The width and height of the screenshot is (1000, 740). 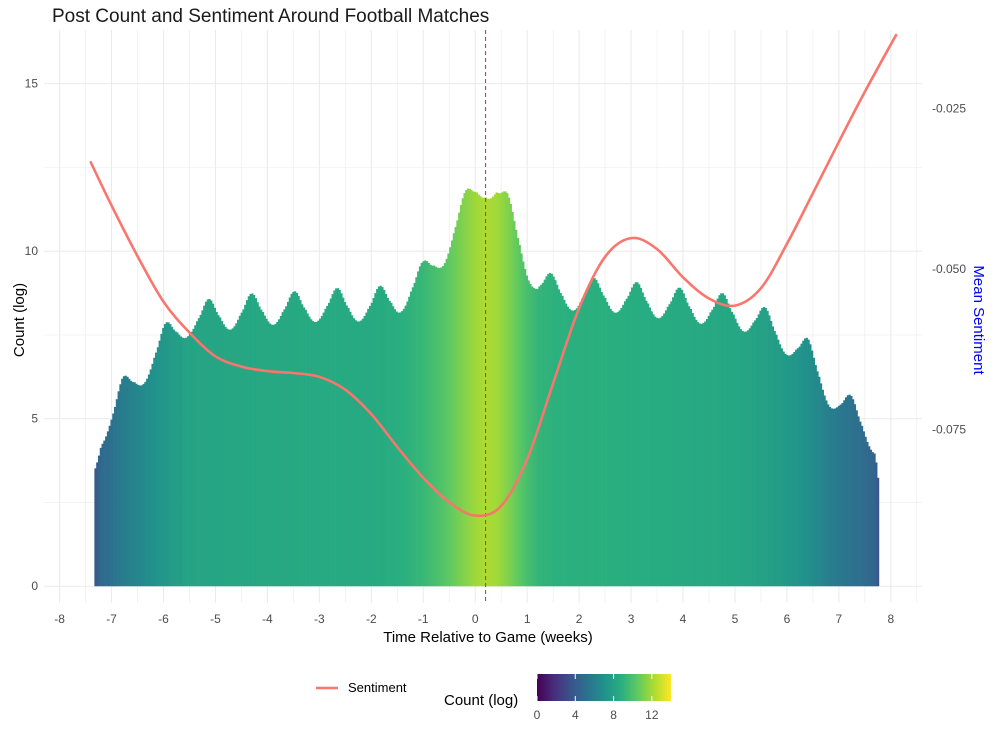 I want to click on x-tick-label: -4, so click(x=267, y=619).